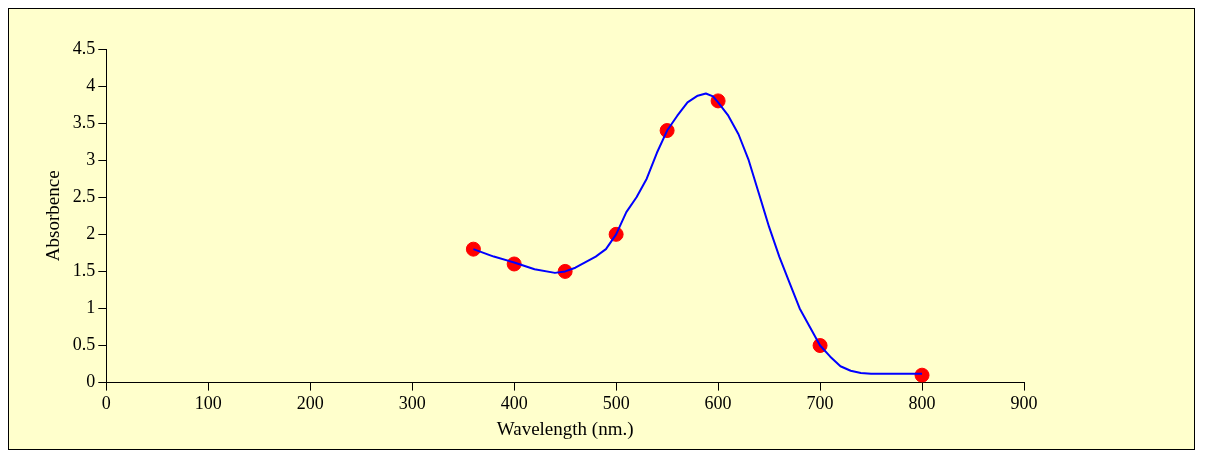  I want to click on x-tick-label: 200, so click(310, 403).